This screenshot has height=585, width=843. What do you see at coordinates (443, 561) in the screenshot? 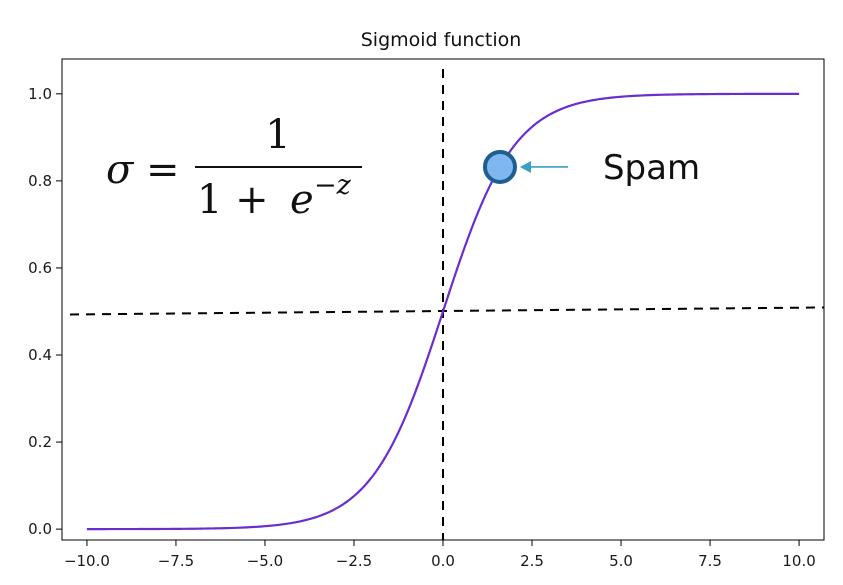
I see `x-tick-label: 0.0` at bounding box center [443, 561].